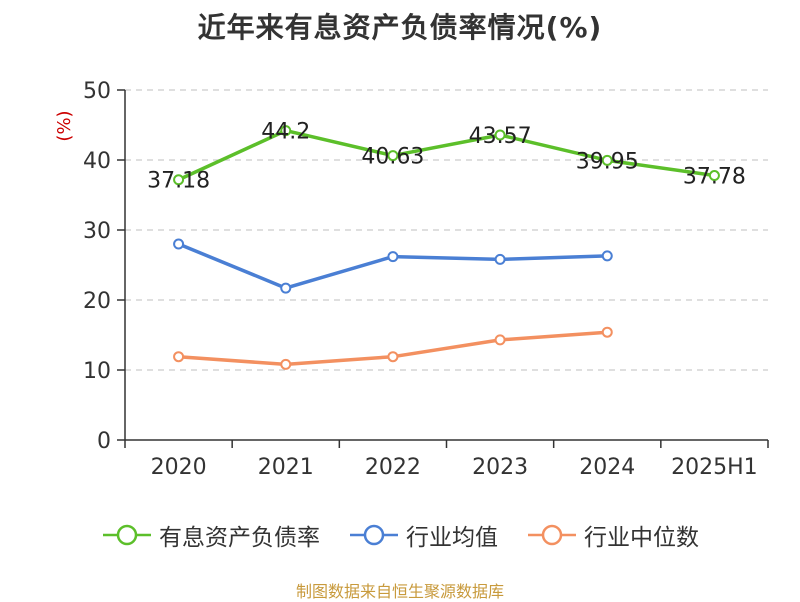 The image size is (800, 602). What do you see at coordinates (64, 125) in the screenshot?
I see `y-axis-unit-label: (%)` at bounding box center [64, 125].